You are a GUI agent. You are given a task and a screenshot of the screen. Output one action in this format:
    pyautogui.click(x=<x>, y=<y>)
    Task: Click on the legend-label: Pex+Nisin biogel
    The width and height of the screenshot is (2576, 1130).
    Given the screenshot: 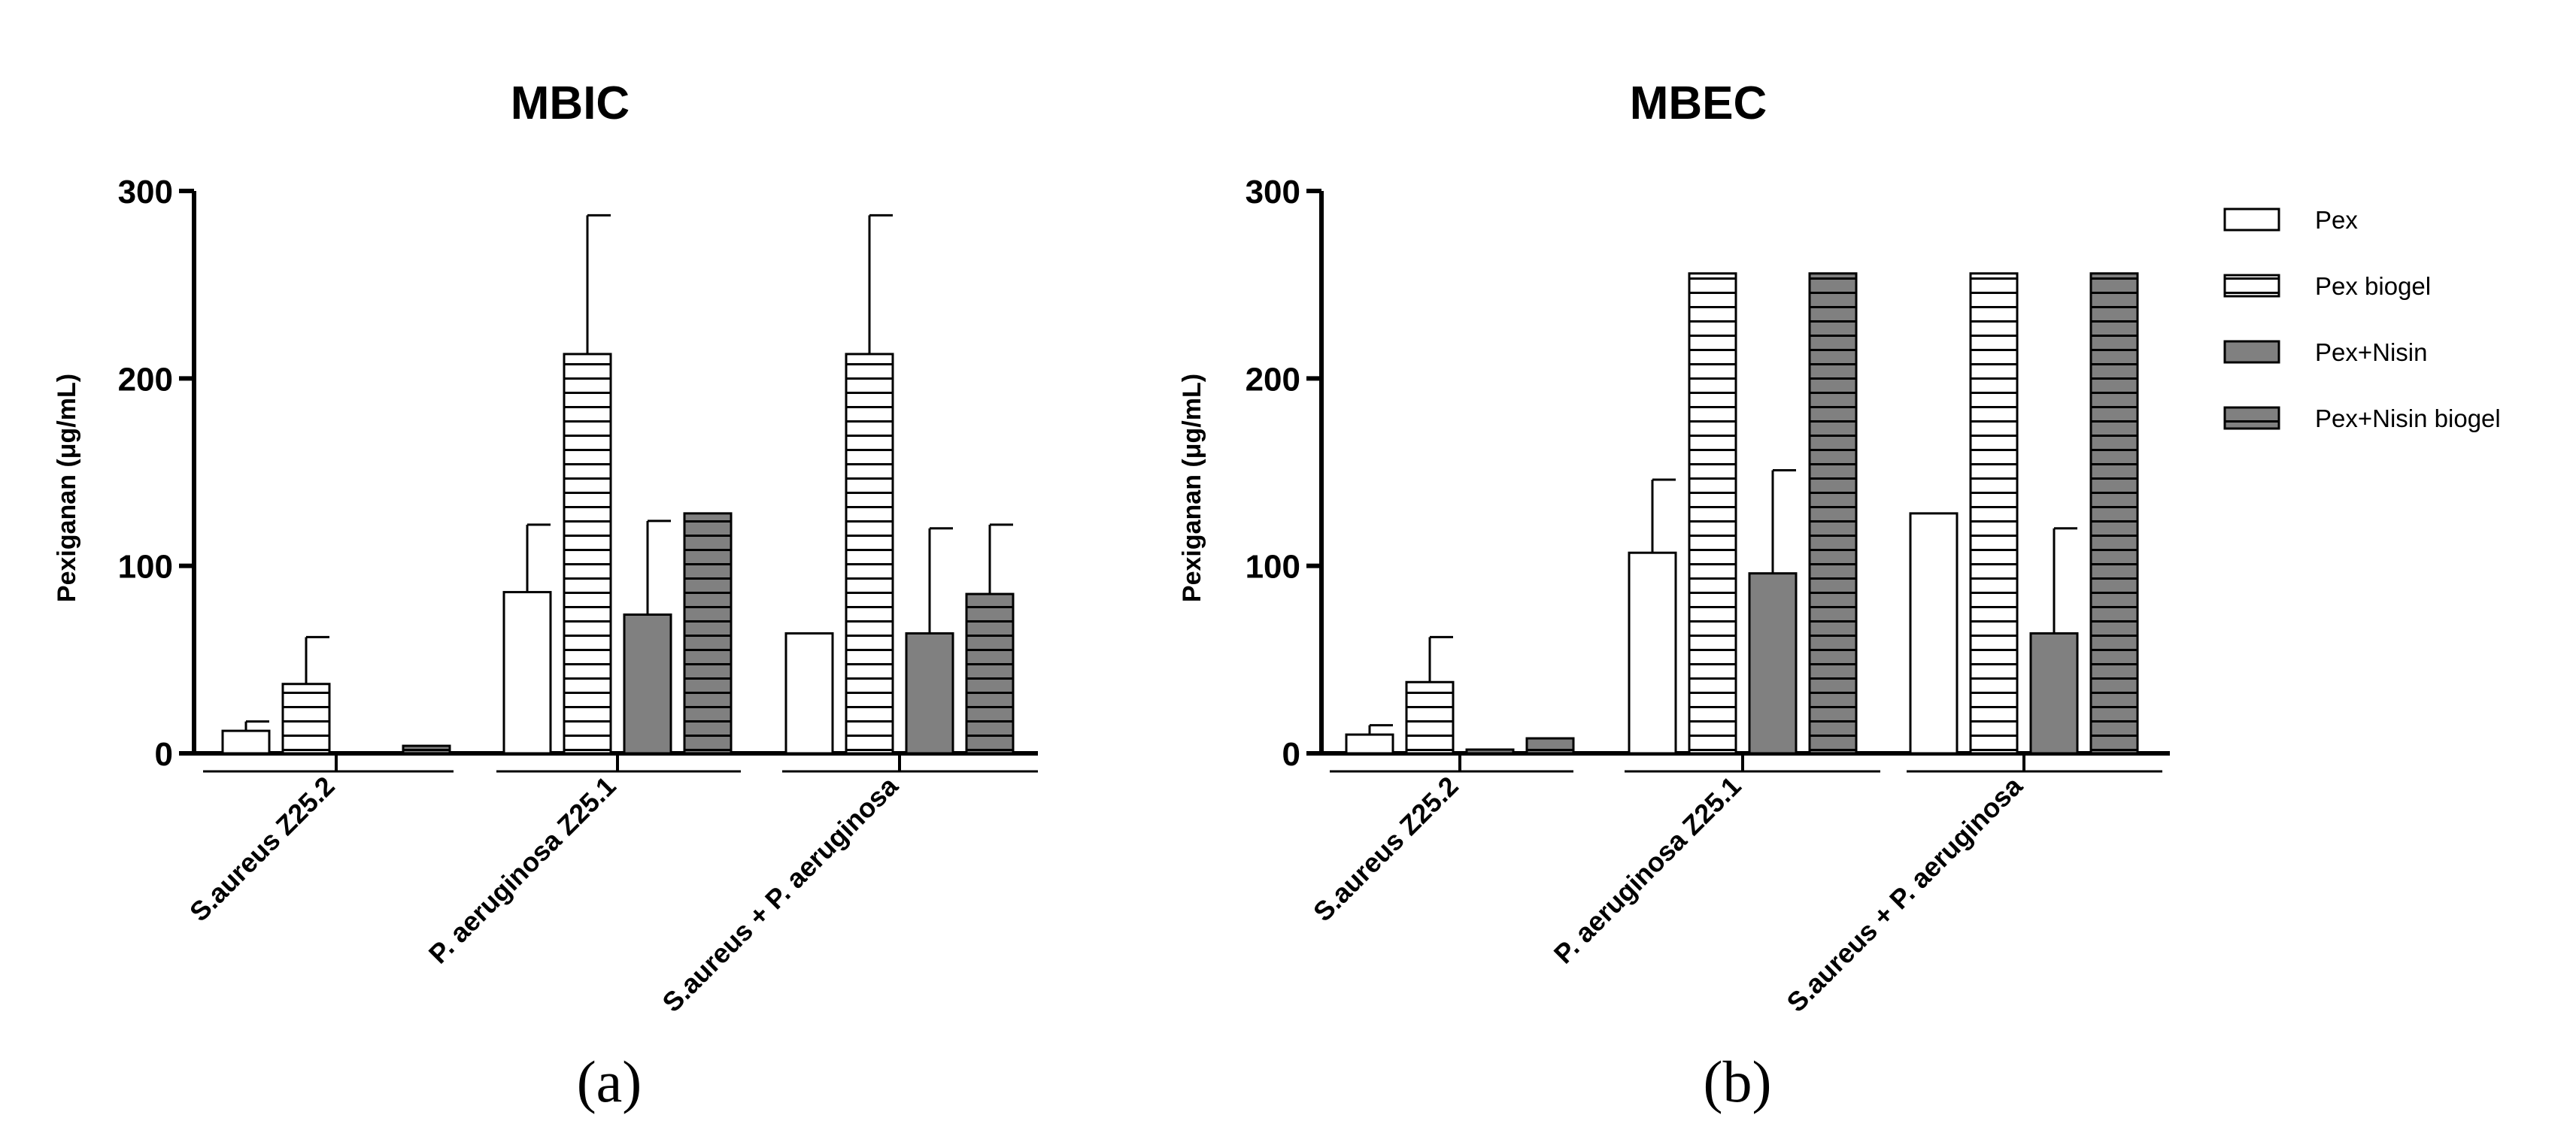 What is the action you would take?
    pyautogui.click(x=2408, y=418)
    